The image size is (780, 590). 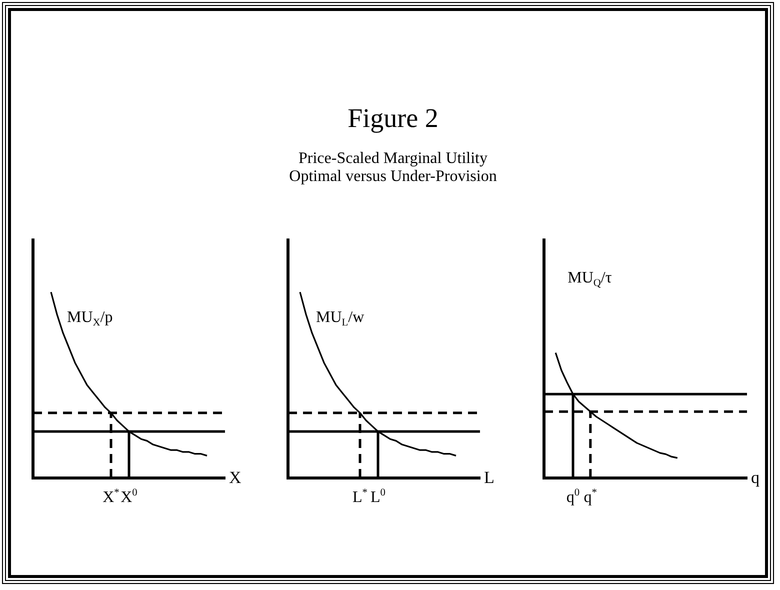 What do you see at coordinates (591, 497) in the screenshot?
I see `x-tick-label: q*` at bounding box center [591, 497].